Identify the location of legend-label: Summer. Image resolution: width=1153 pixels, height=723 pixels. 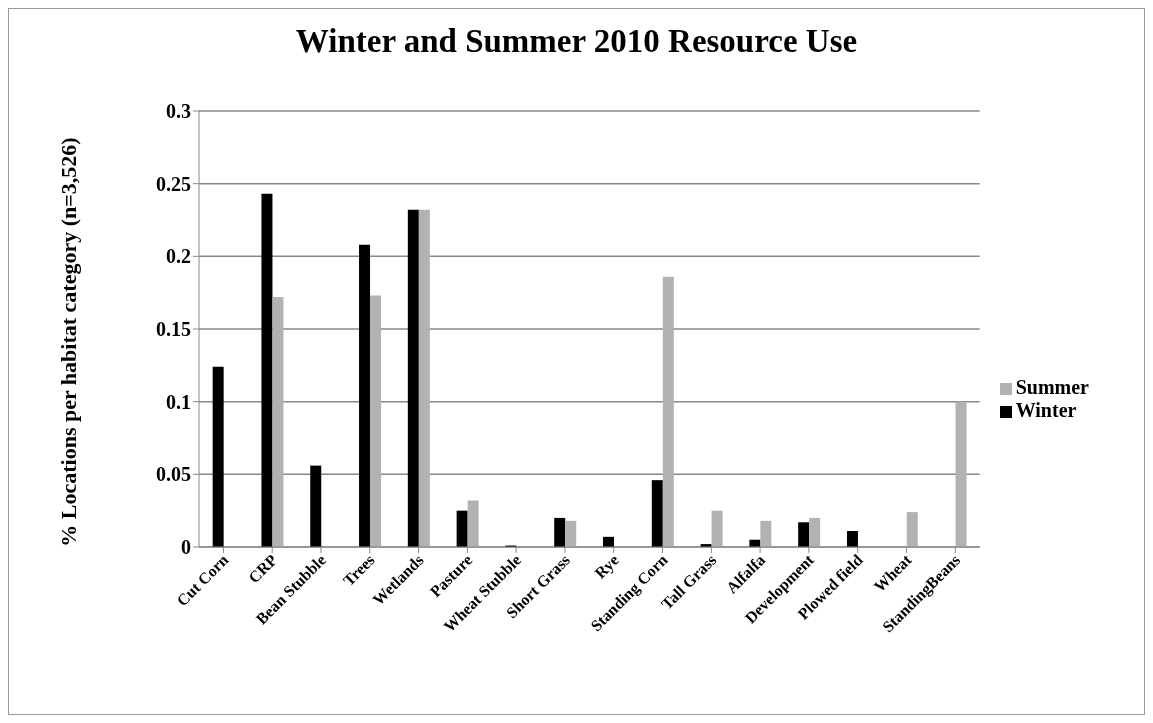
(1052, 387).